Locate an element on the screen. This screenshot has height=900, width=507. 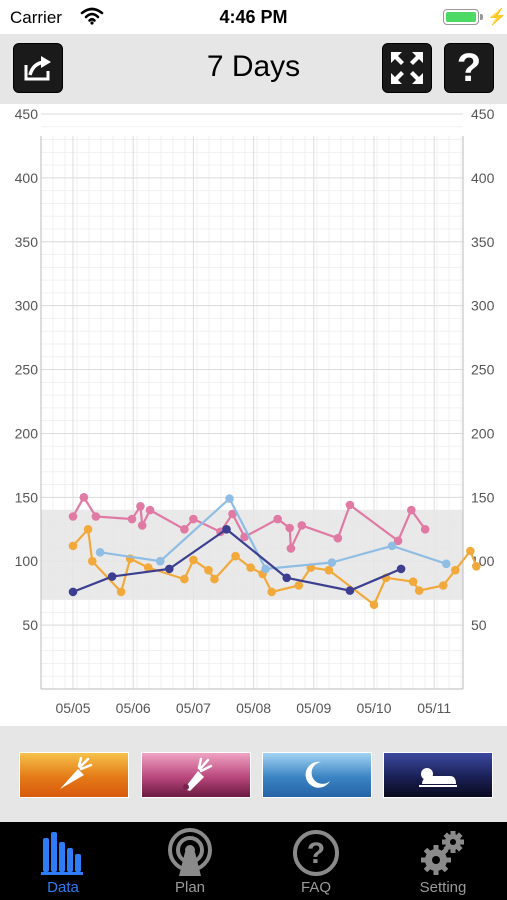
y-tick-label-right: 200 is located at coordinates (483, 433).